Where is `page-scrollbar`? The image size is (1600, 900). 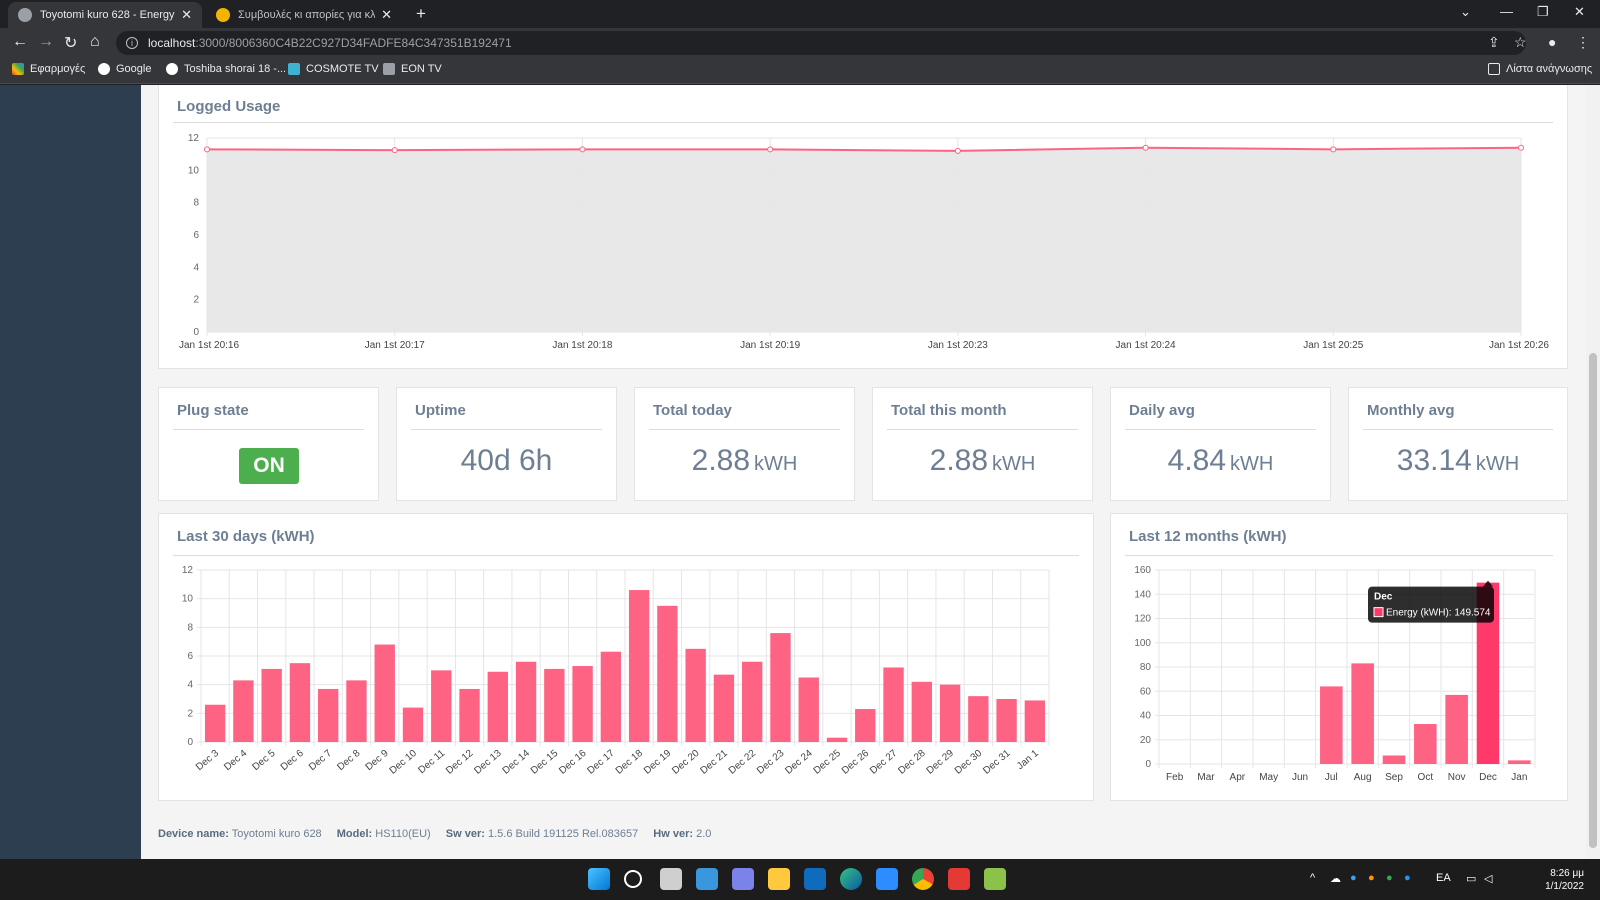
page-scrollbar is located at coordinates (1593, 472).